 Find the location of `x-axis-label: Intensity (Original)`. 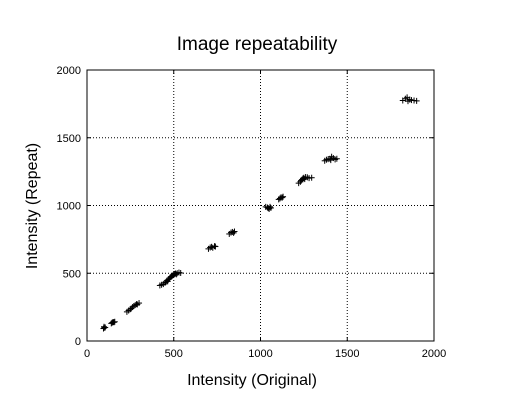

x-axis-label: Intensity (Original) is located at coordinates (252, 380).